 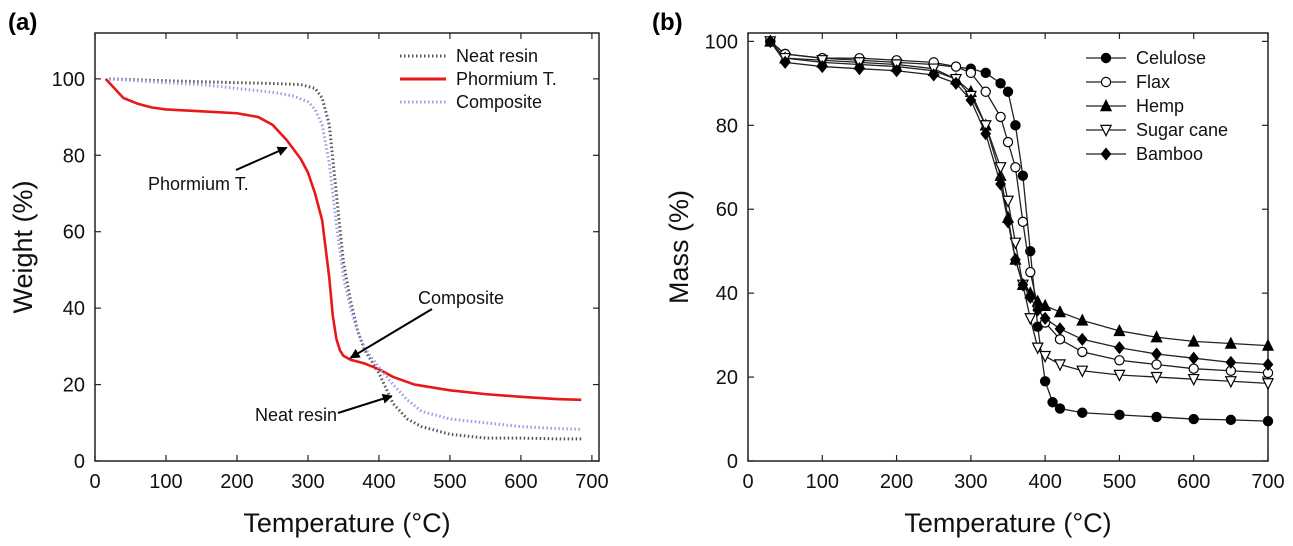 I want to click on legend-entry: Bamboo, so click(x=1169, y=154).